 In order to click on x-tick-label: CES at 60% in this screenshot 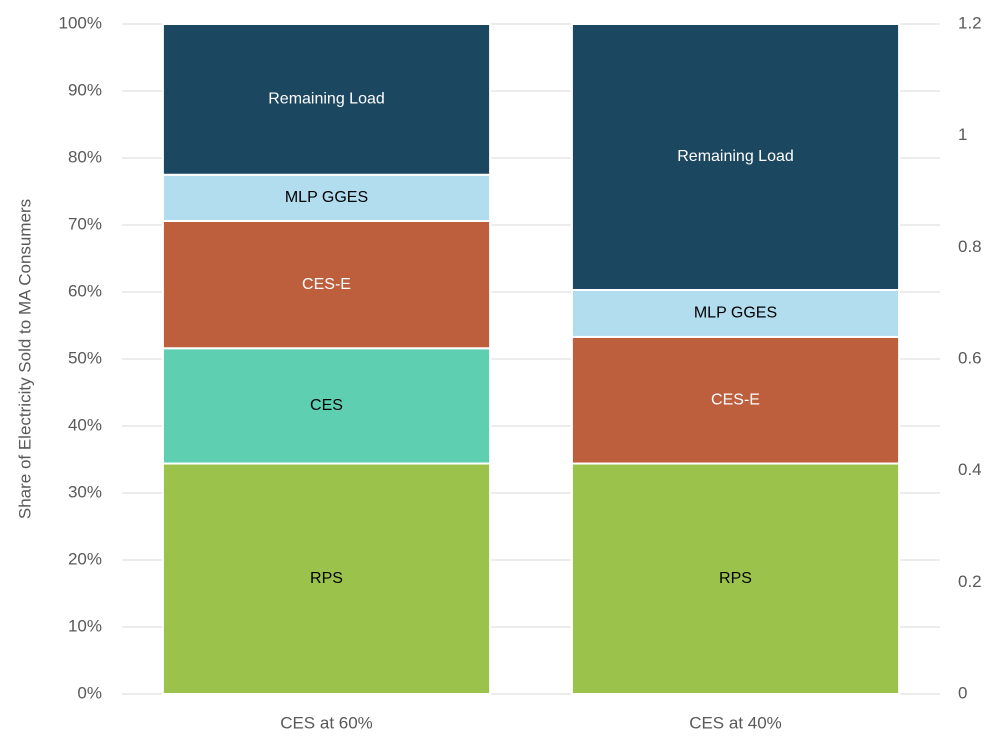, I will do `click(326, 722)`.